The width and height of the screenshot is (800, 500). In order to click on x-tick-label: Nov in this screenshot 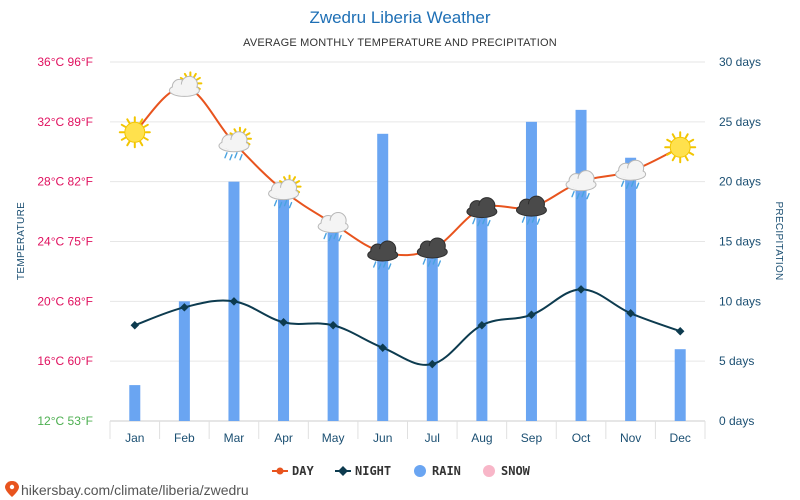, I will do `click(630, 438)`.